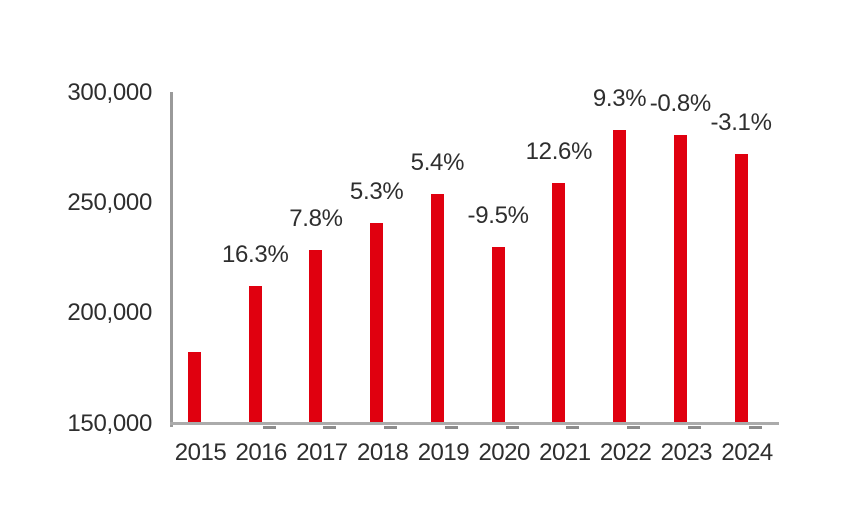 Image resolution: width=867 pixels, height=516 pixels. I want to click on growth-percent-label: -9.5%, so click(498, 216).